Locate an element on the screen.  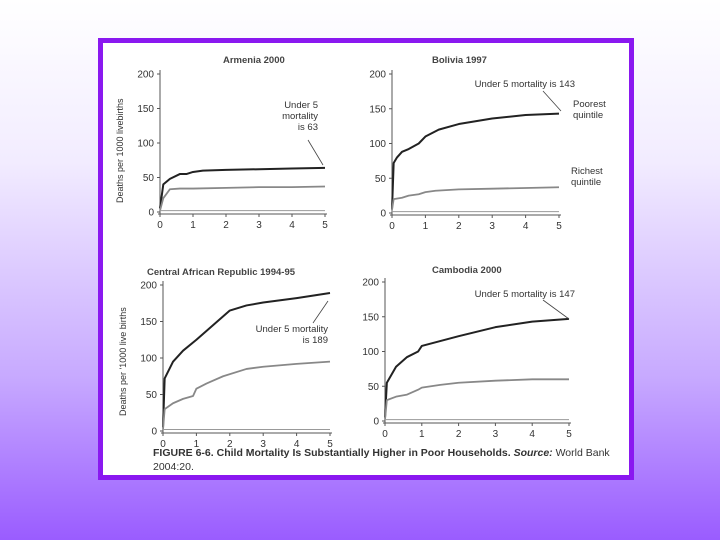
y-axis-label: Deaths per 1000 livebirths is located at coordinates (120, 150).